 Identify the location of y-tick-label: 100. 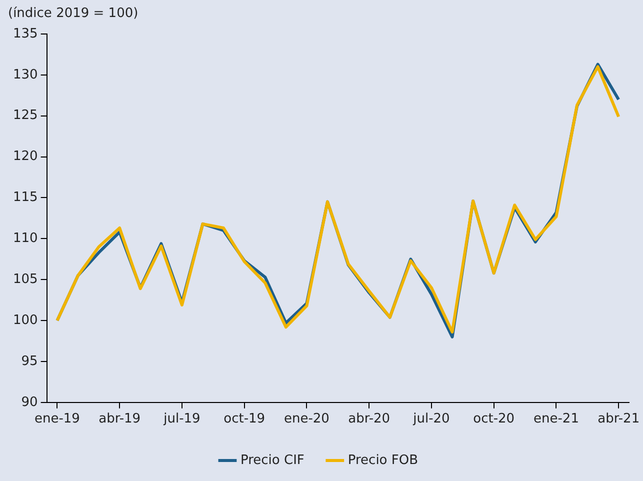
(25, 320).